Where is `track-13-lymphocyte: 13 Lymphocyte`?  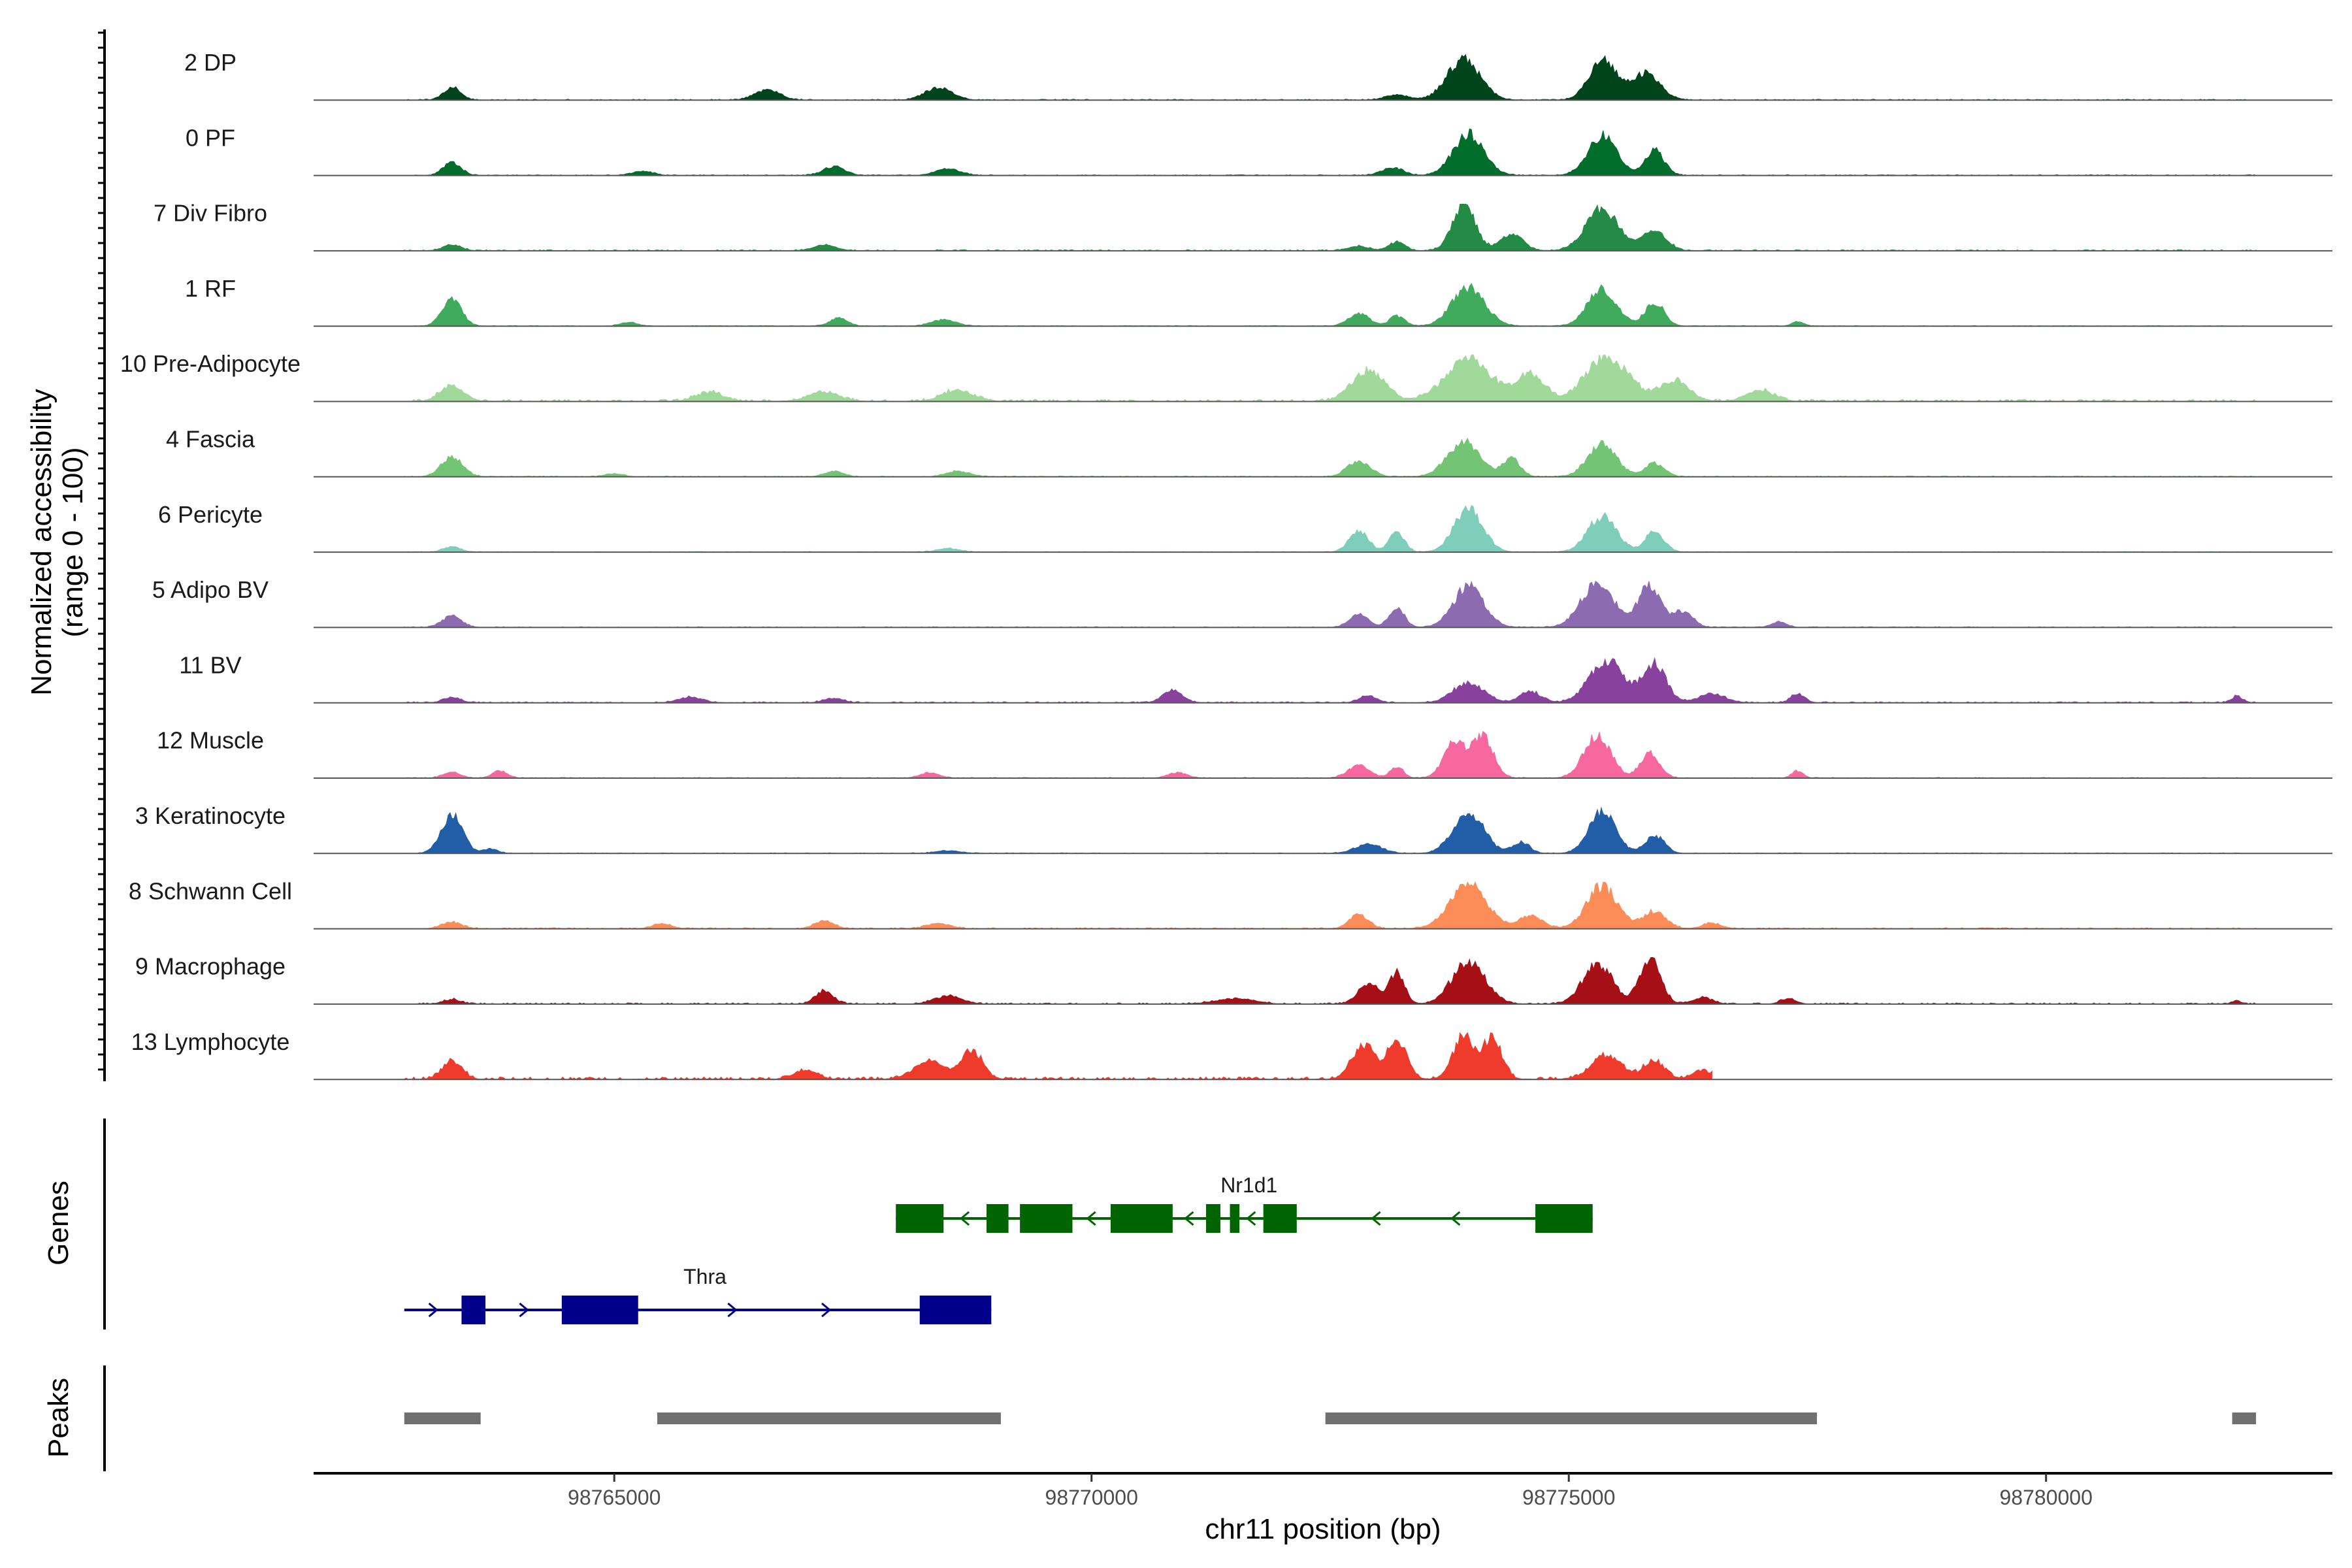 track-13-lymphocyte: 13 Lymphocyte is located at coordinates (1231, 1054).